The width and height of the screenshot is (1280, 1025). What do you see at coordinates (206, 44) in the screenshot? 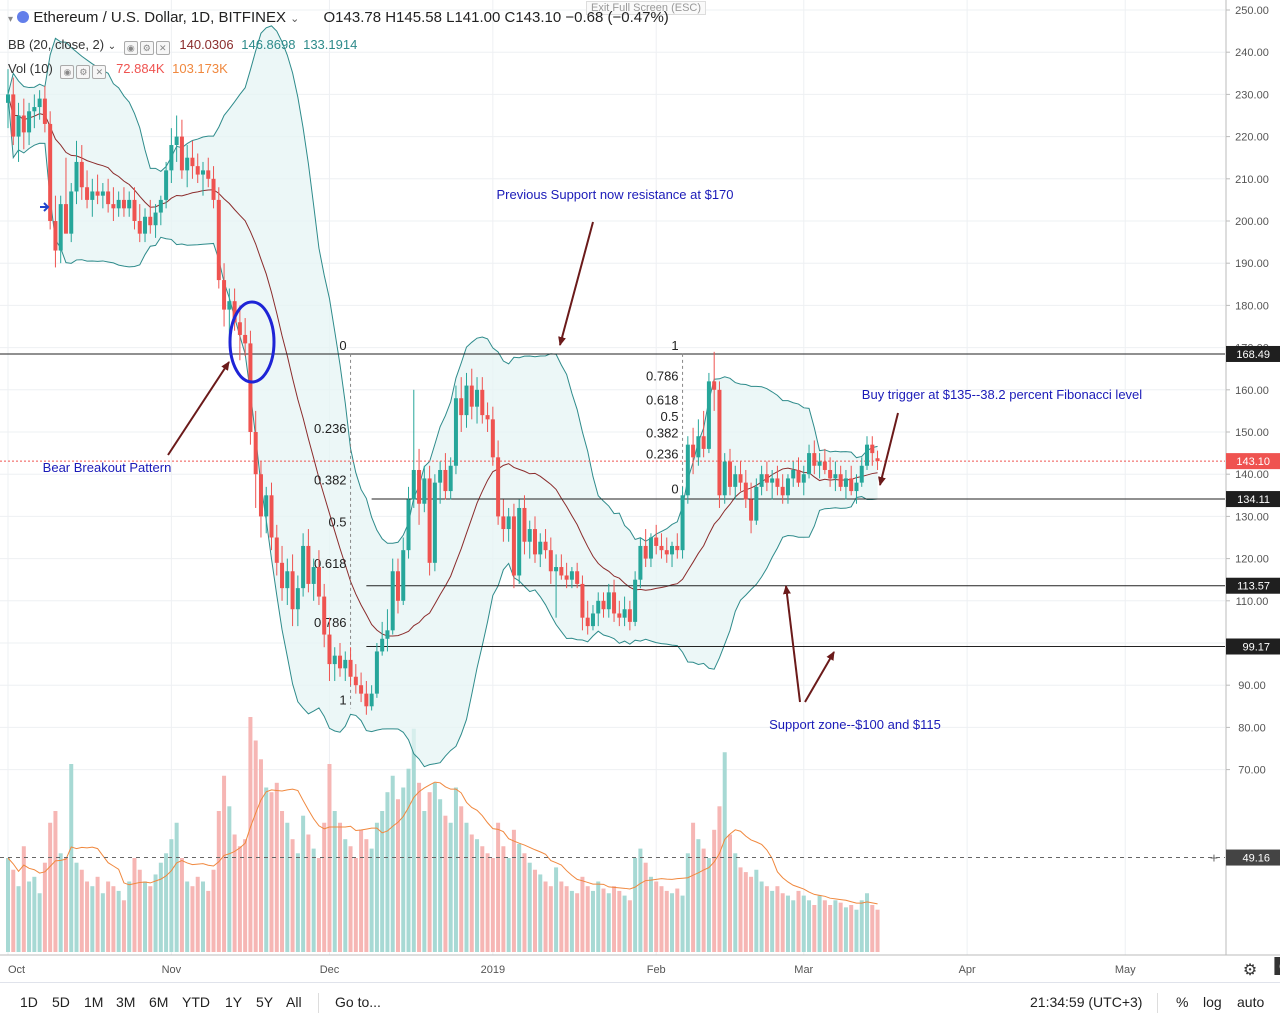
I see `bb-basis-value: 140.0306` at bounding box center [206, 44].